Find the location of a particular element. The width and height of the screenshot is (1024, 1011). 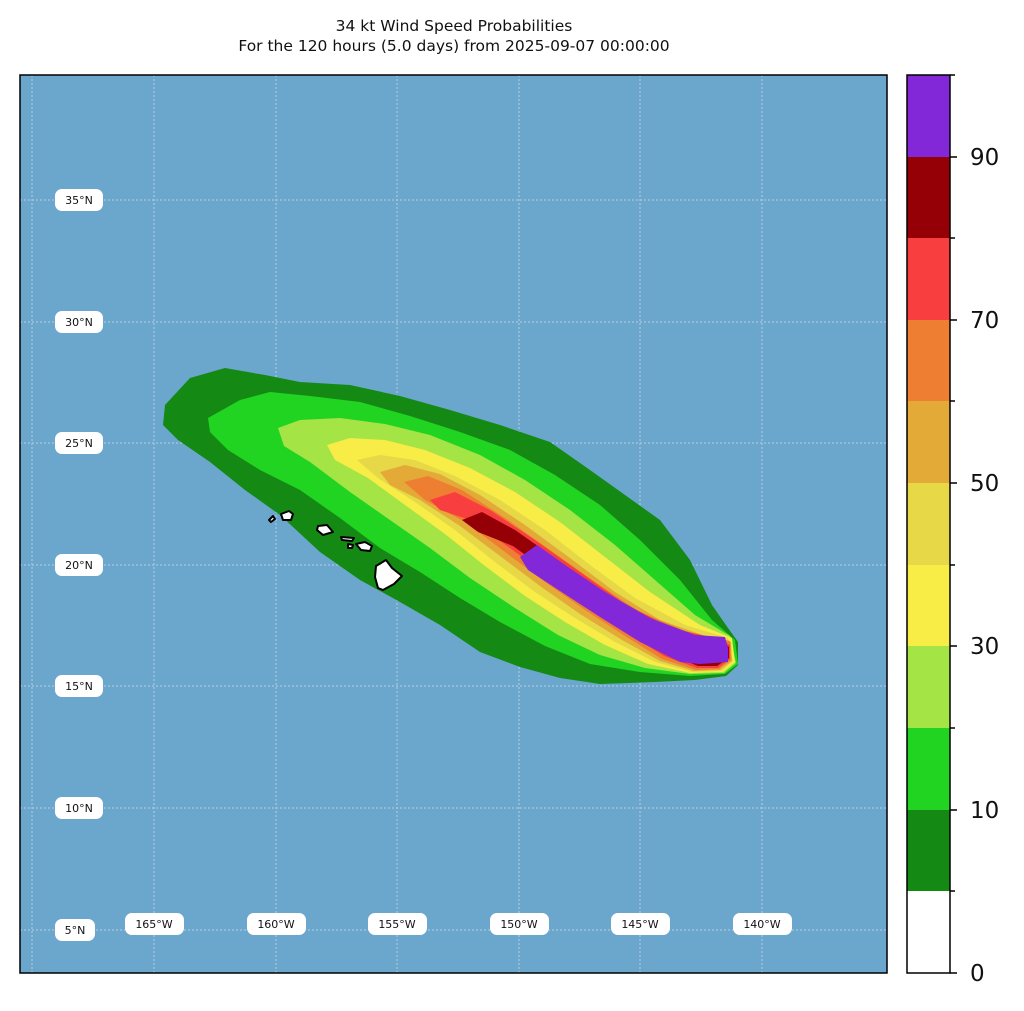

hawaiian-islands is located at coordinates (335, 550).